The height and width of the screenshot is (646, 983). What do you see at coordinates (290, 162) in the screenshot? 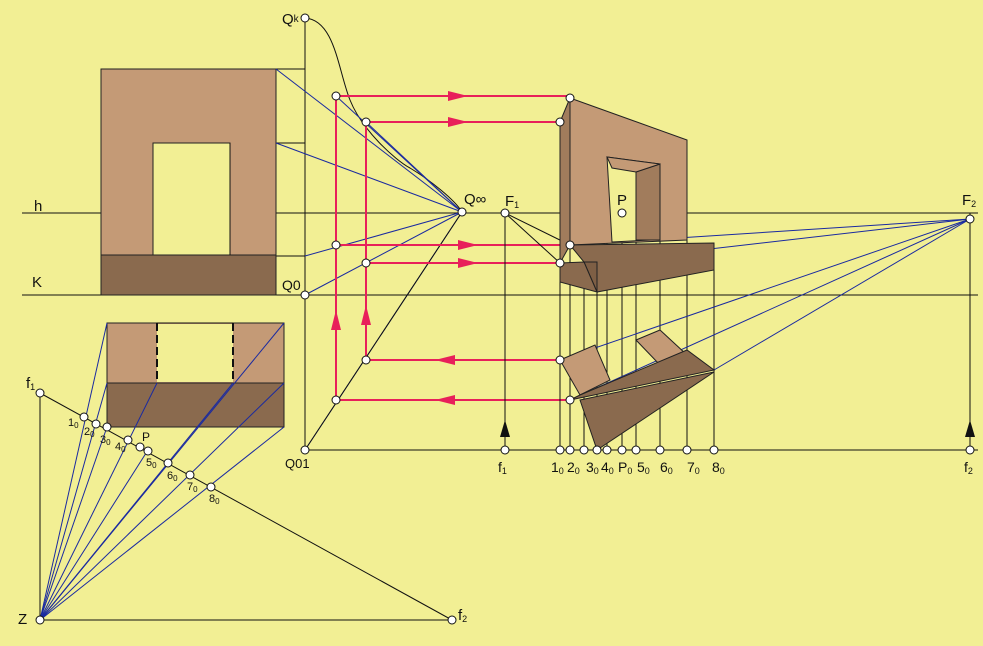
I see `front-view-projectors` at bounding box center [290, 162].